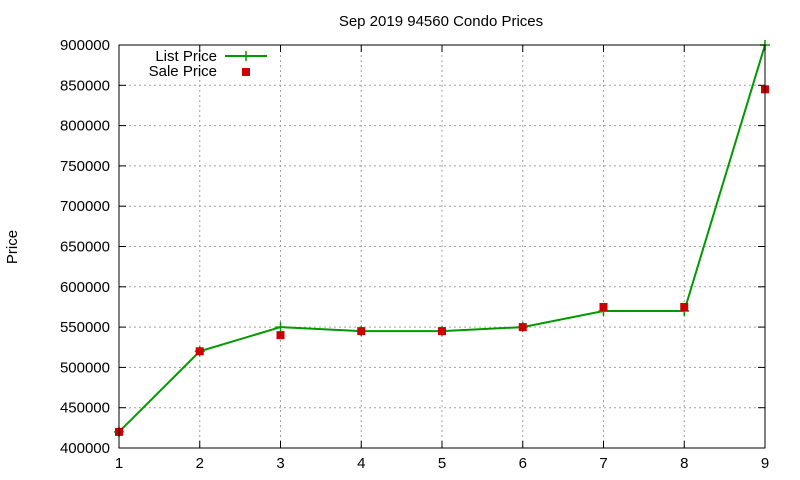  I want to click on x-tick-label: 7, so click(603, 463).